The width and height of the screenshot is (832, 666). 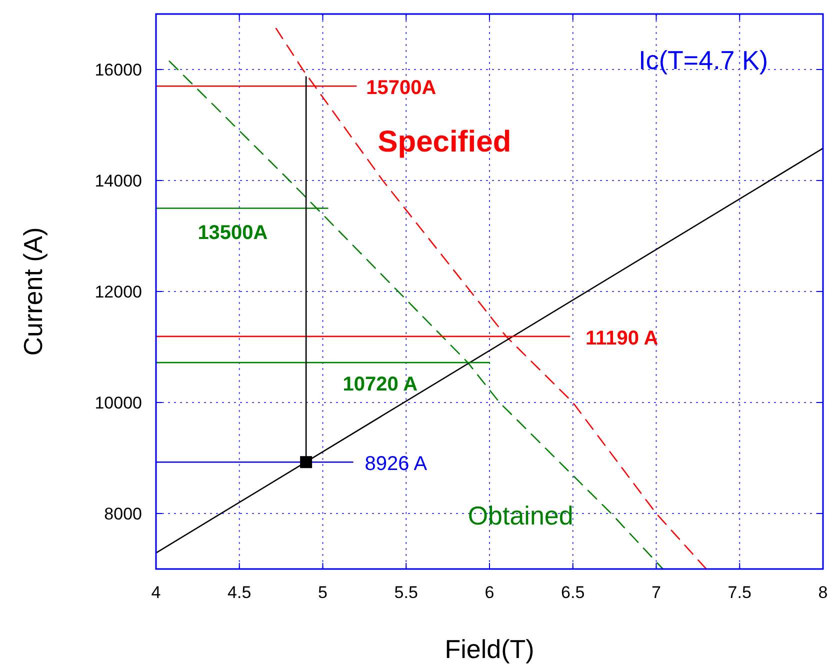 What do you see at coordinates (703, 60) in the screenshot?
I see `annotation: Ic(T=4.7 K)` at bounding box center [703, 60].